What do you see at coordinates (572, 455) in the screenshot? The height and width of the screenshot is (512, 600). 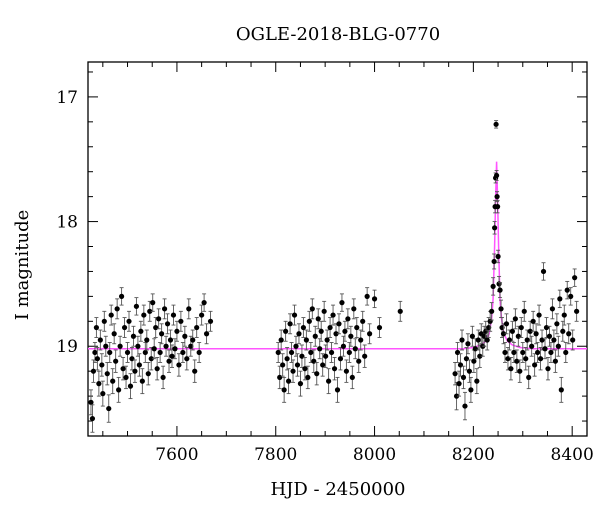 I see `x-tick-label: 8400` at bounding box center [572, 455].